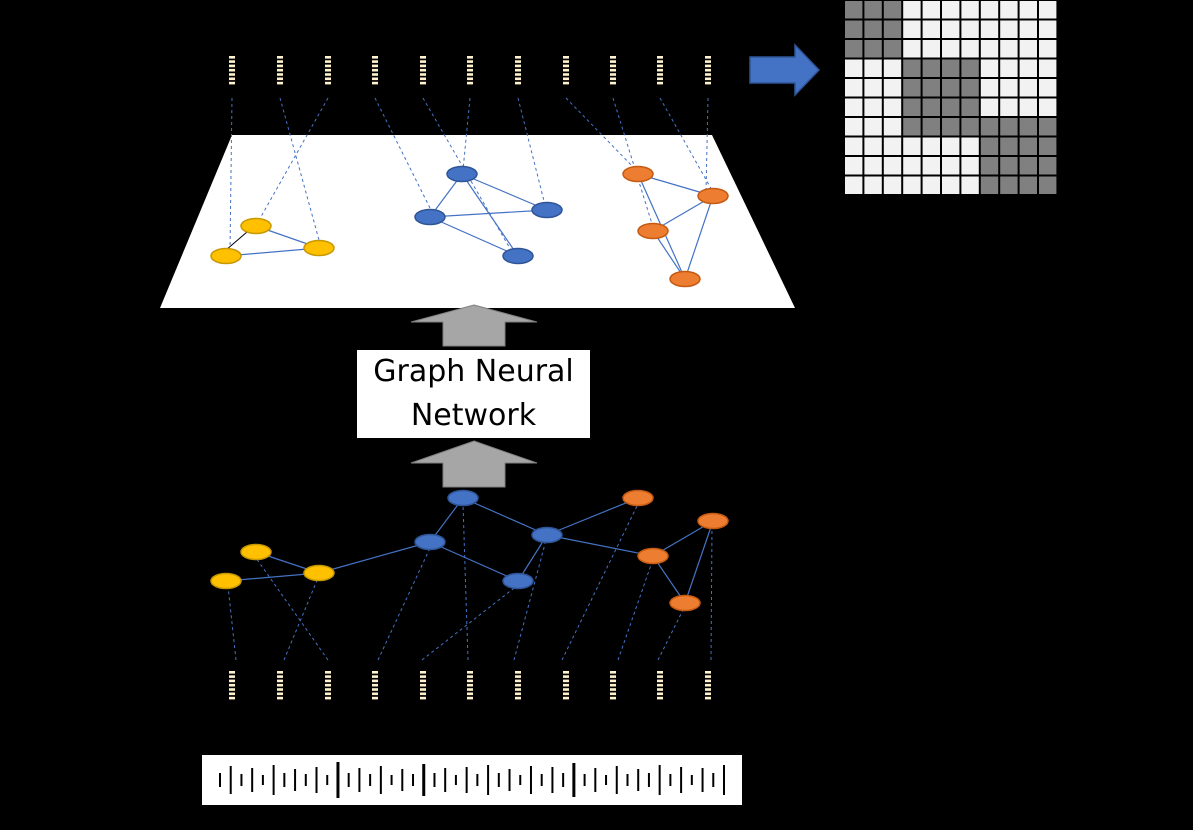  I want to click on adjacency-matrix, so click(951, 97).